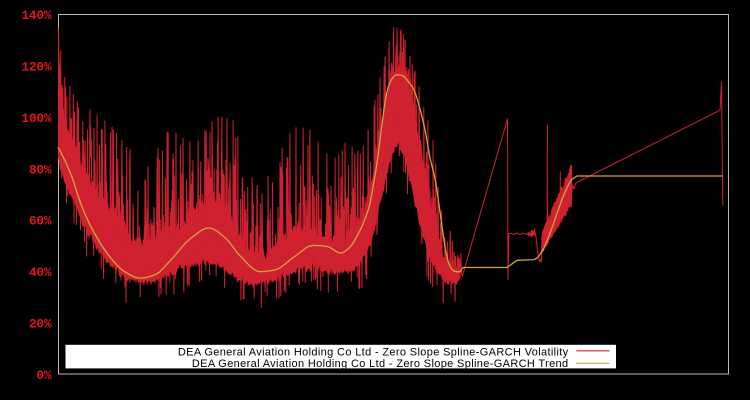  I want to click on svg-text: 80%, so click(40, 170).